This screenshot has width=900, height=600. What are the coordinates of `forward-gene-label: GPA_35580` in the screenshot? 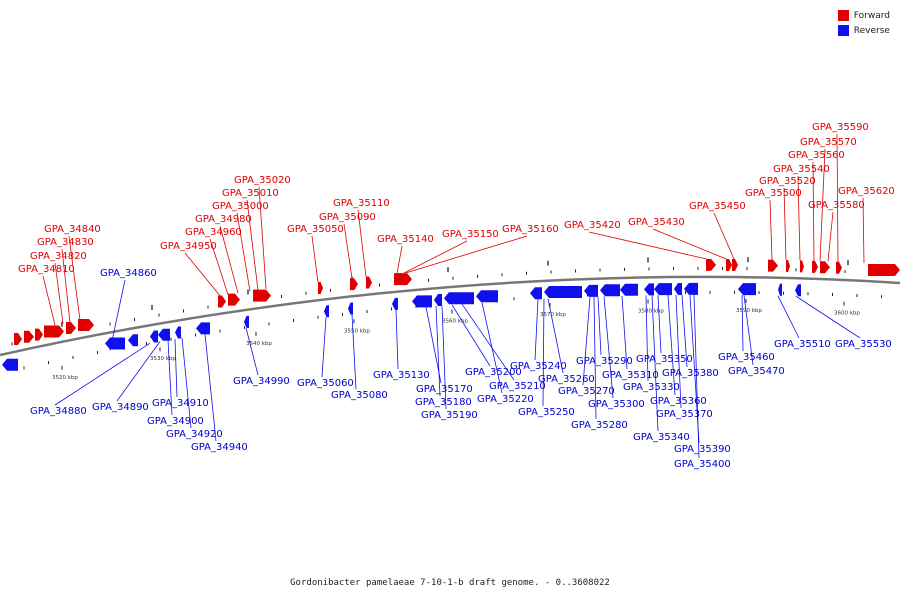 It's located at (836, 205).